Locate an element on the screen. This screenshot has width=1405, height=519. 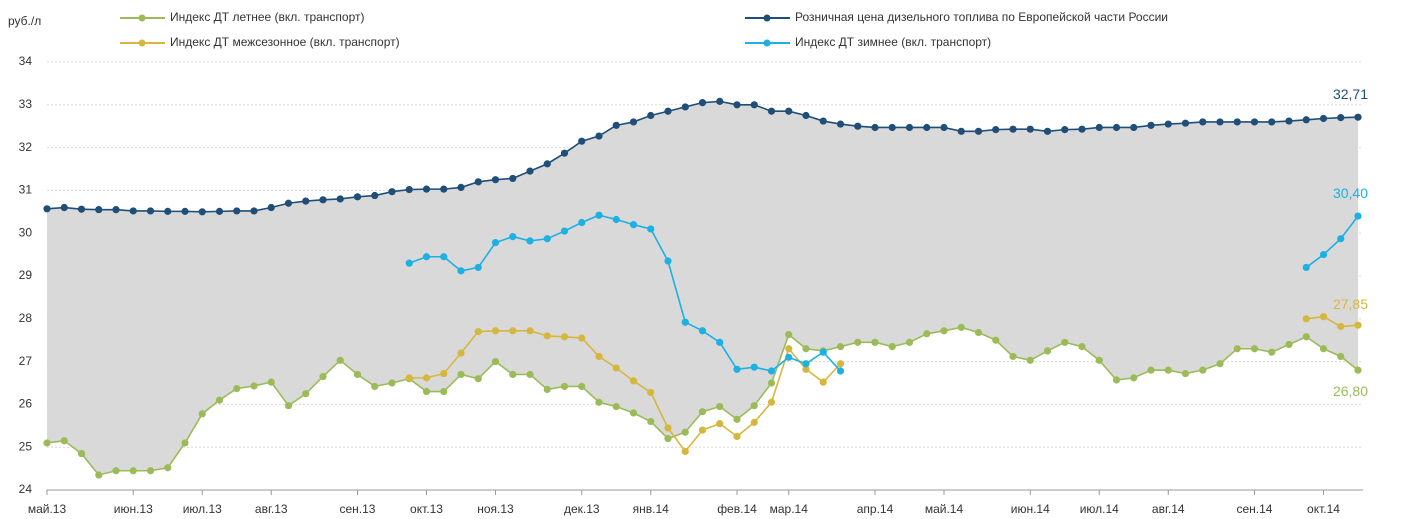
value-label: 27,85 is located at coordinates (1350, 304).